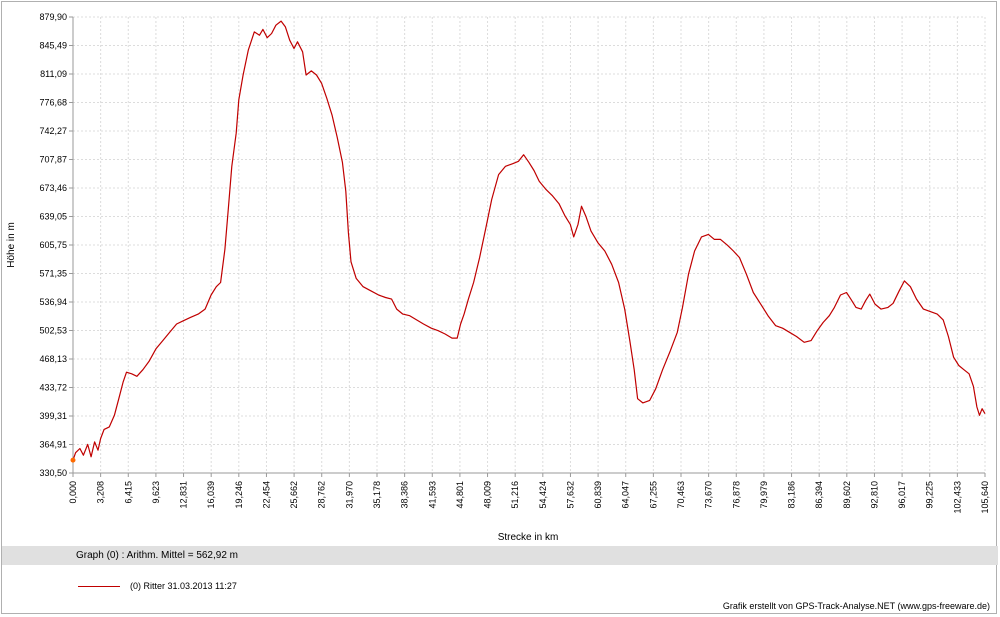 This screenshot has width=1000, height=617. I want to click on y-tick-label: 845,49, so click(53, 46).